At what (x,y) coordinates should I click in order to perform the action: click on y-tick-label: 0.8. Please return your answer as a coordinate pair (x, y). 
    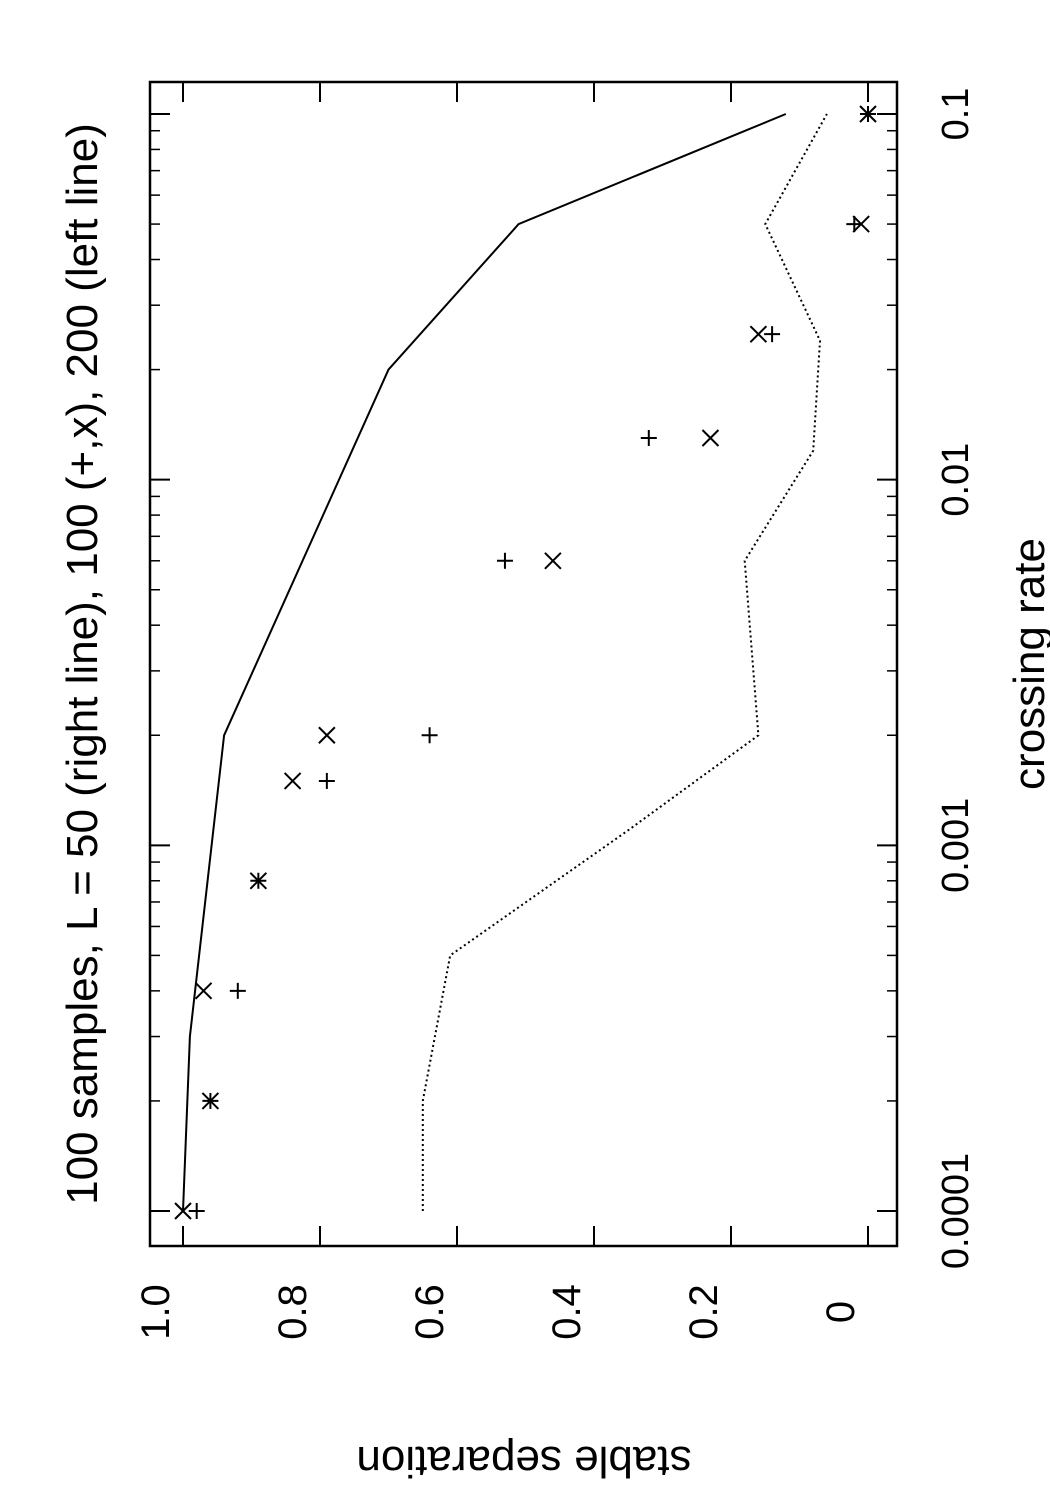
    Looking at the image, I should click on (293, 1312).